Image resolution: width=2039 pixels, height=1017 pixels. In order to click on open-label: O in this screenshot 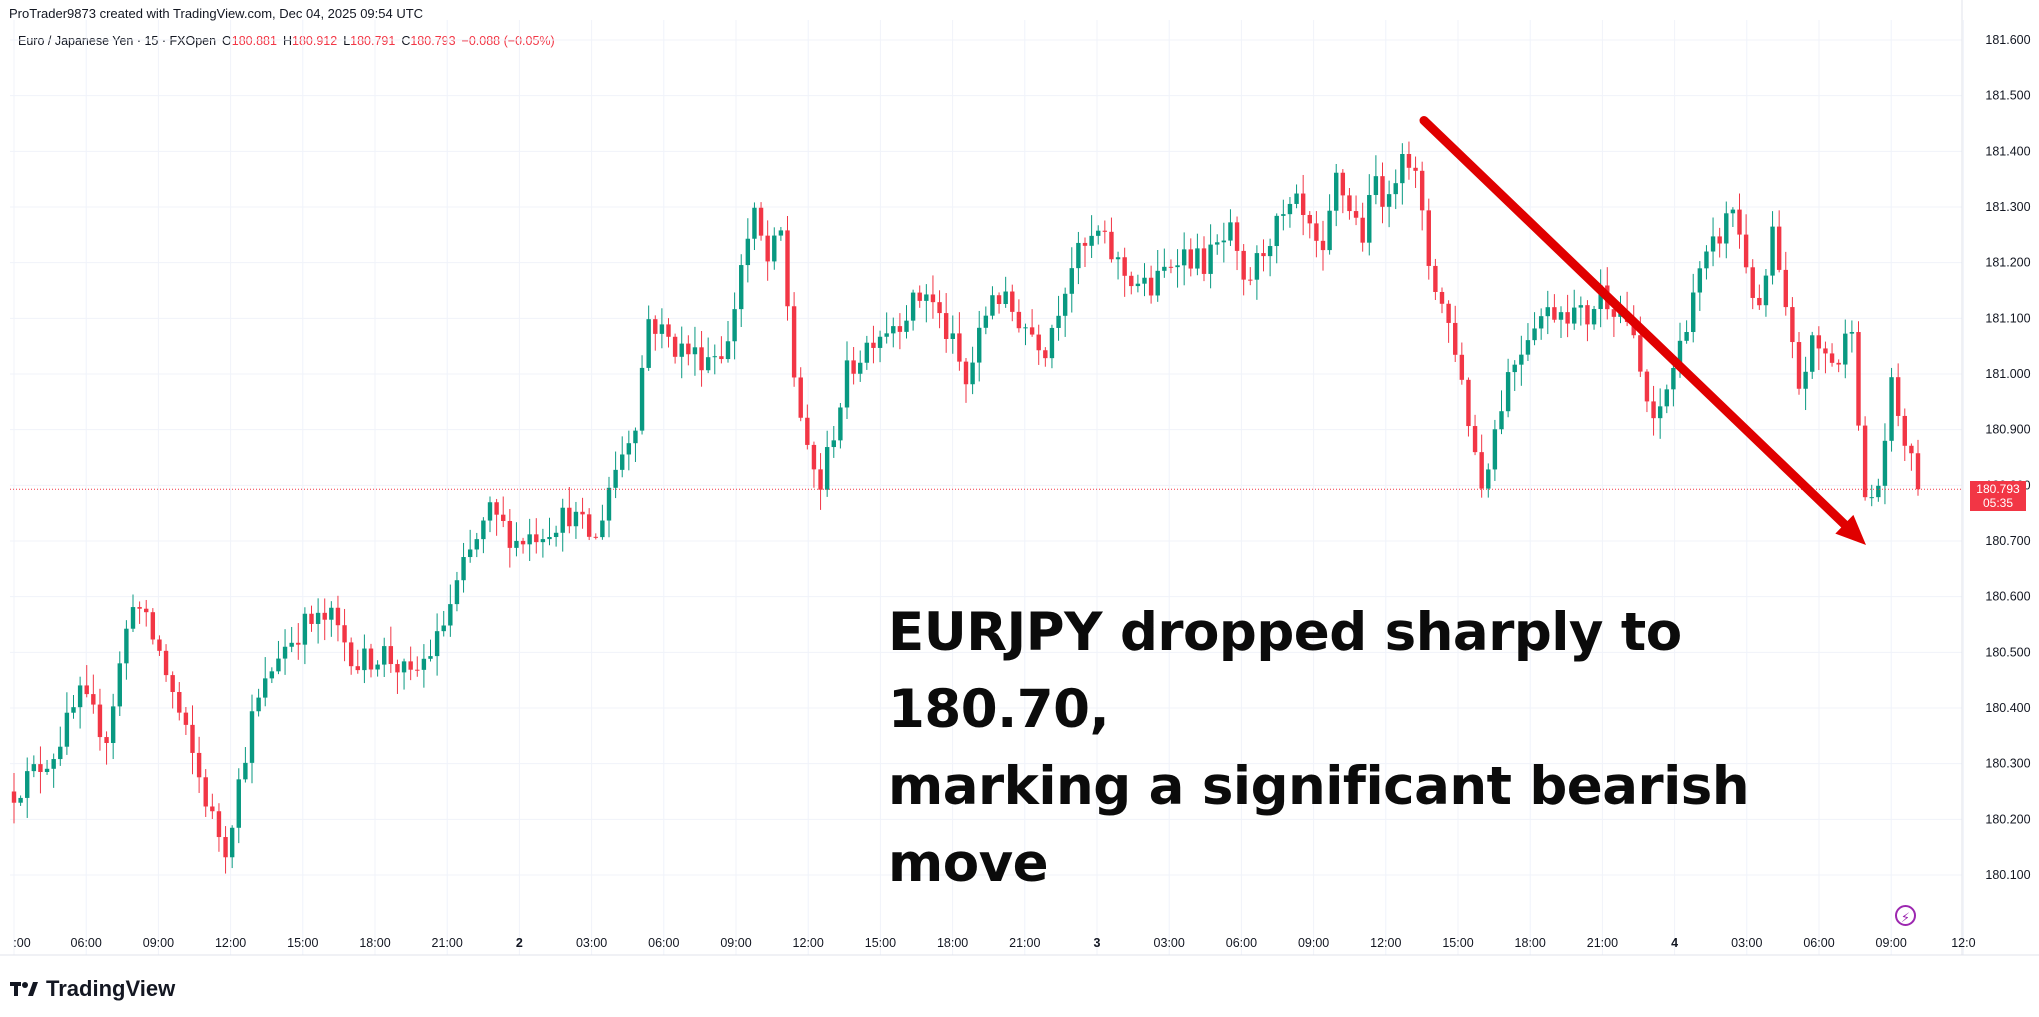, I will do `click(227, 41)`.